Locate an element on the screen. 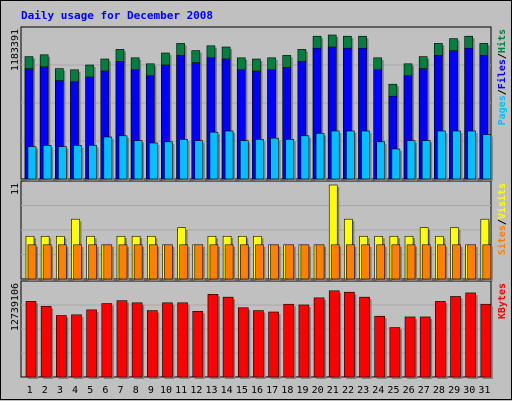 This screenshot has width=512, height=401. xtick-label-18: 18 is located at coordinates (287, 390).